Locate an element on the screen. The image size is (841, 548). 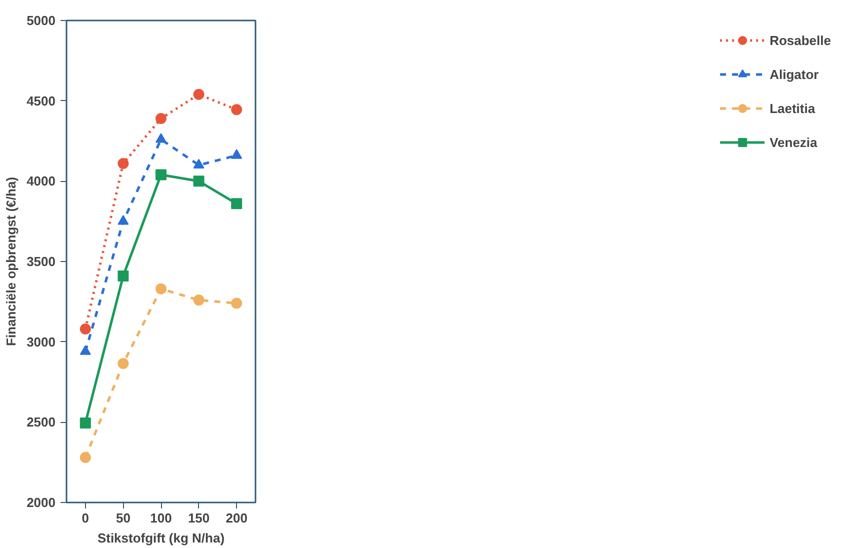
x-tick-label: 100 is located at coordinates (161, 518).